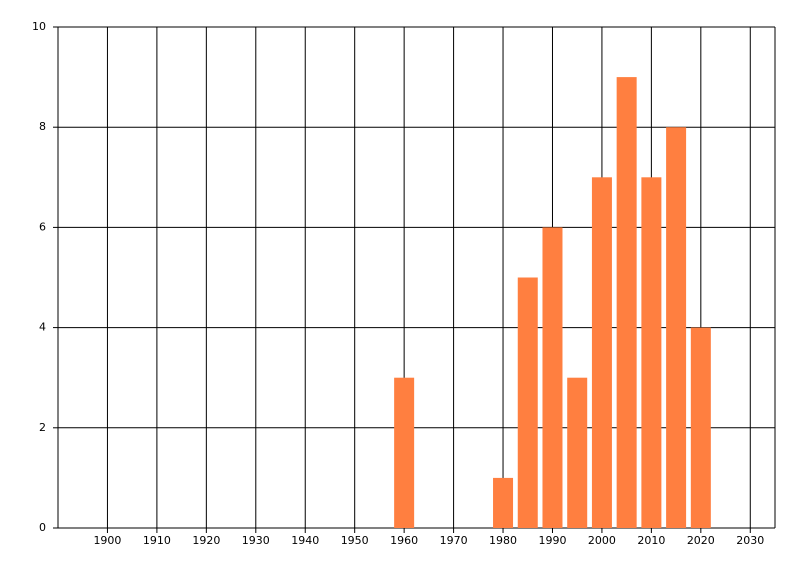  I want to click on y-tick-label: 4, so click(42, 327).